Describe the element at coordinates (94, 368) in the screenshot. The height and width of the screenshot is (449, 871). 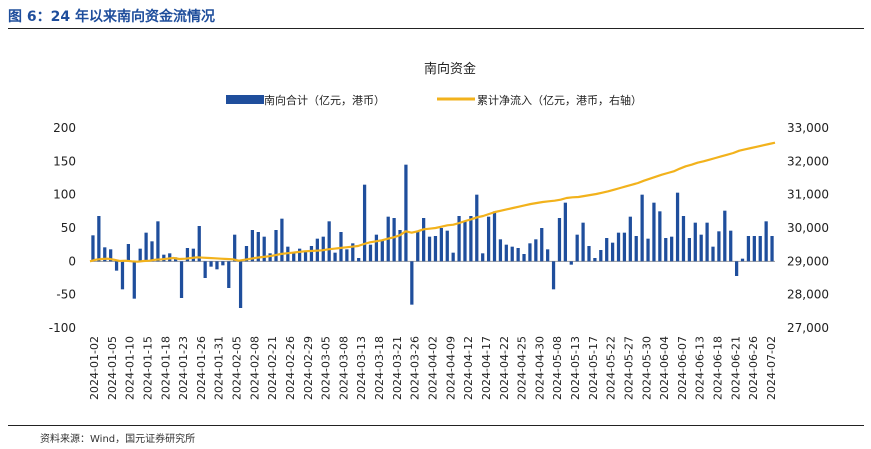
I see `x-tick-label: 2024-01-02` at that location.